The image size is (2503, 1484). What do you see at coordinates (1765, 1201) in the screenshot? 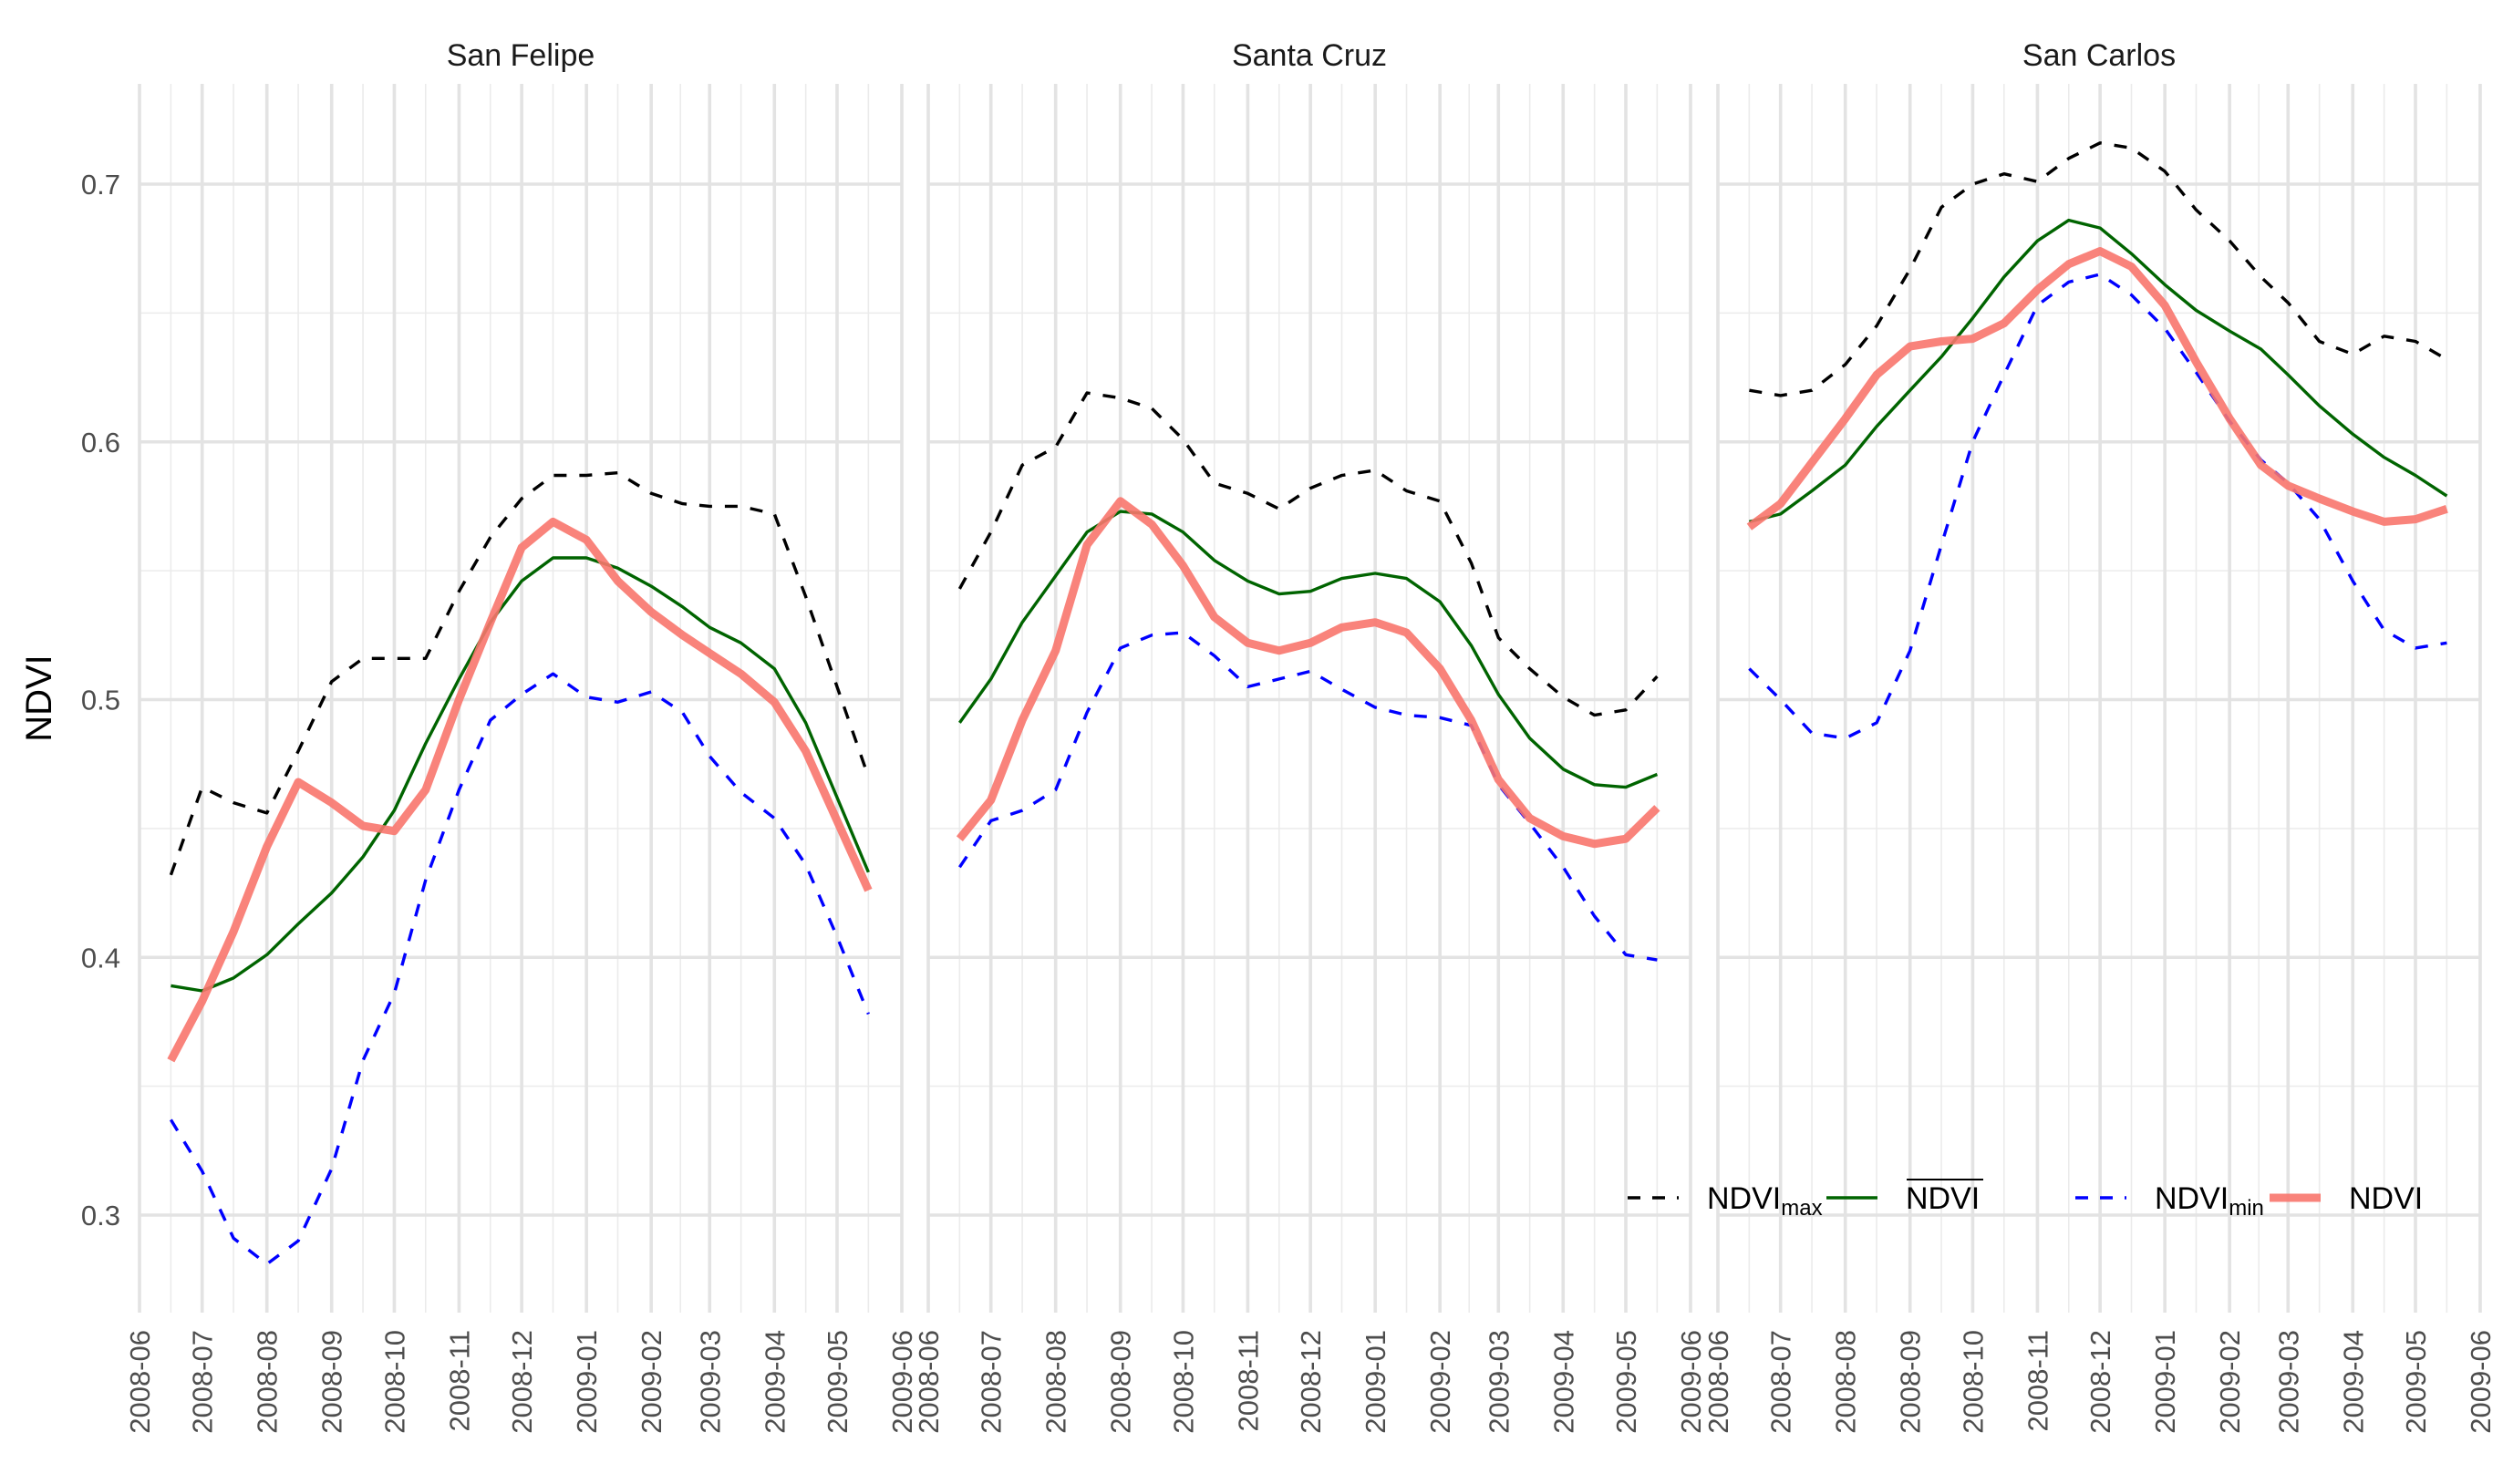
I see `legend-label-max: NDVImax` at bounding box center [1765, 1201].